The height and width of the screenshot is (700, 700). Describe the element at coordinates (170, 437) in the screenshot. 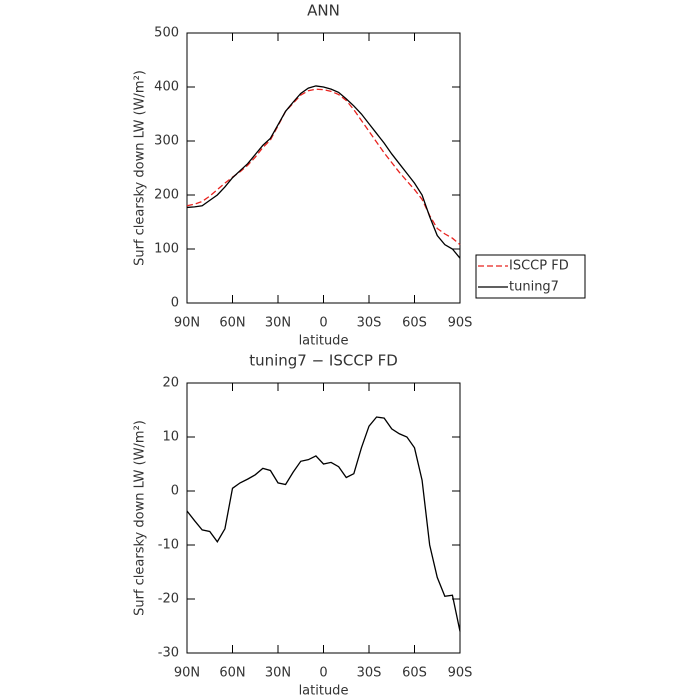

I see `y-tick-label: 10` at that location.